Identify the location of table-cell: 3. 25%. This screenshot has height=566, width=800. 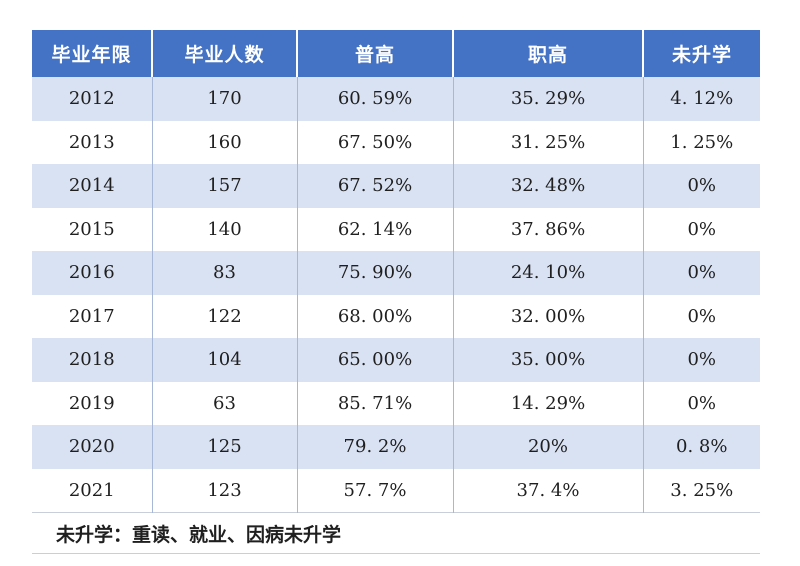
(701, 490).